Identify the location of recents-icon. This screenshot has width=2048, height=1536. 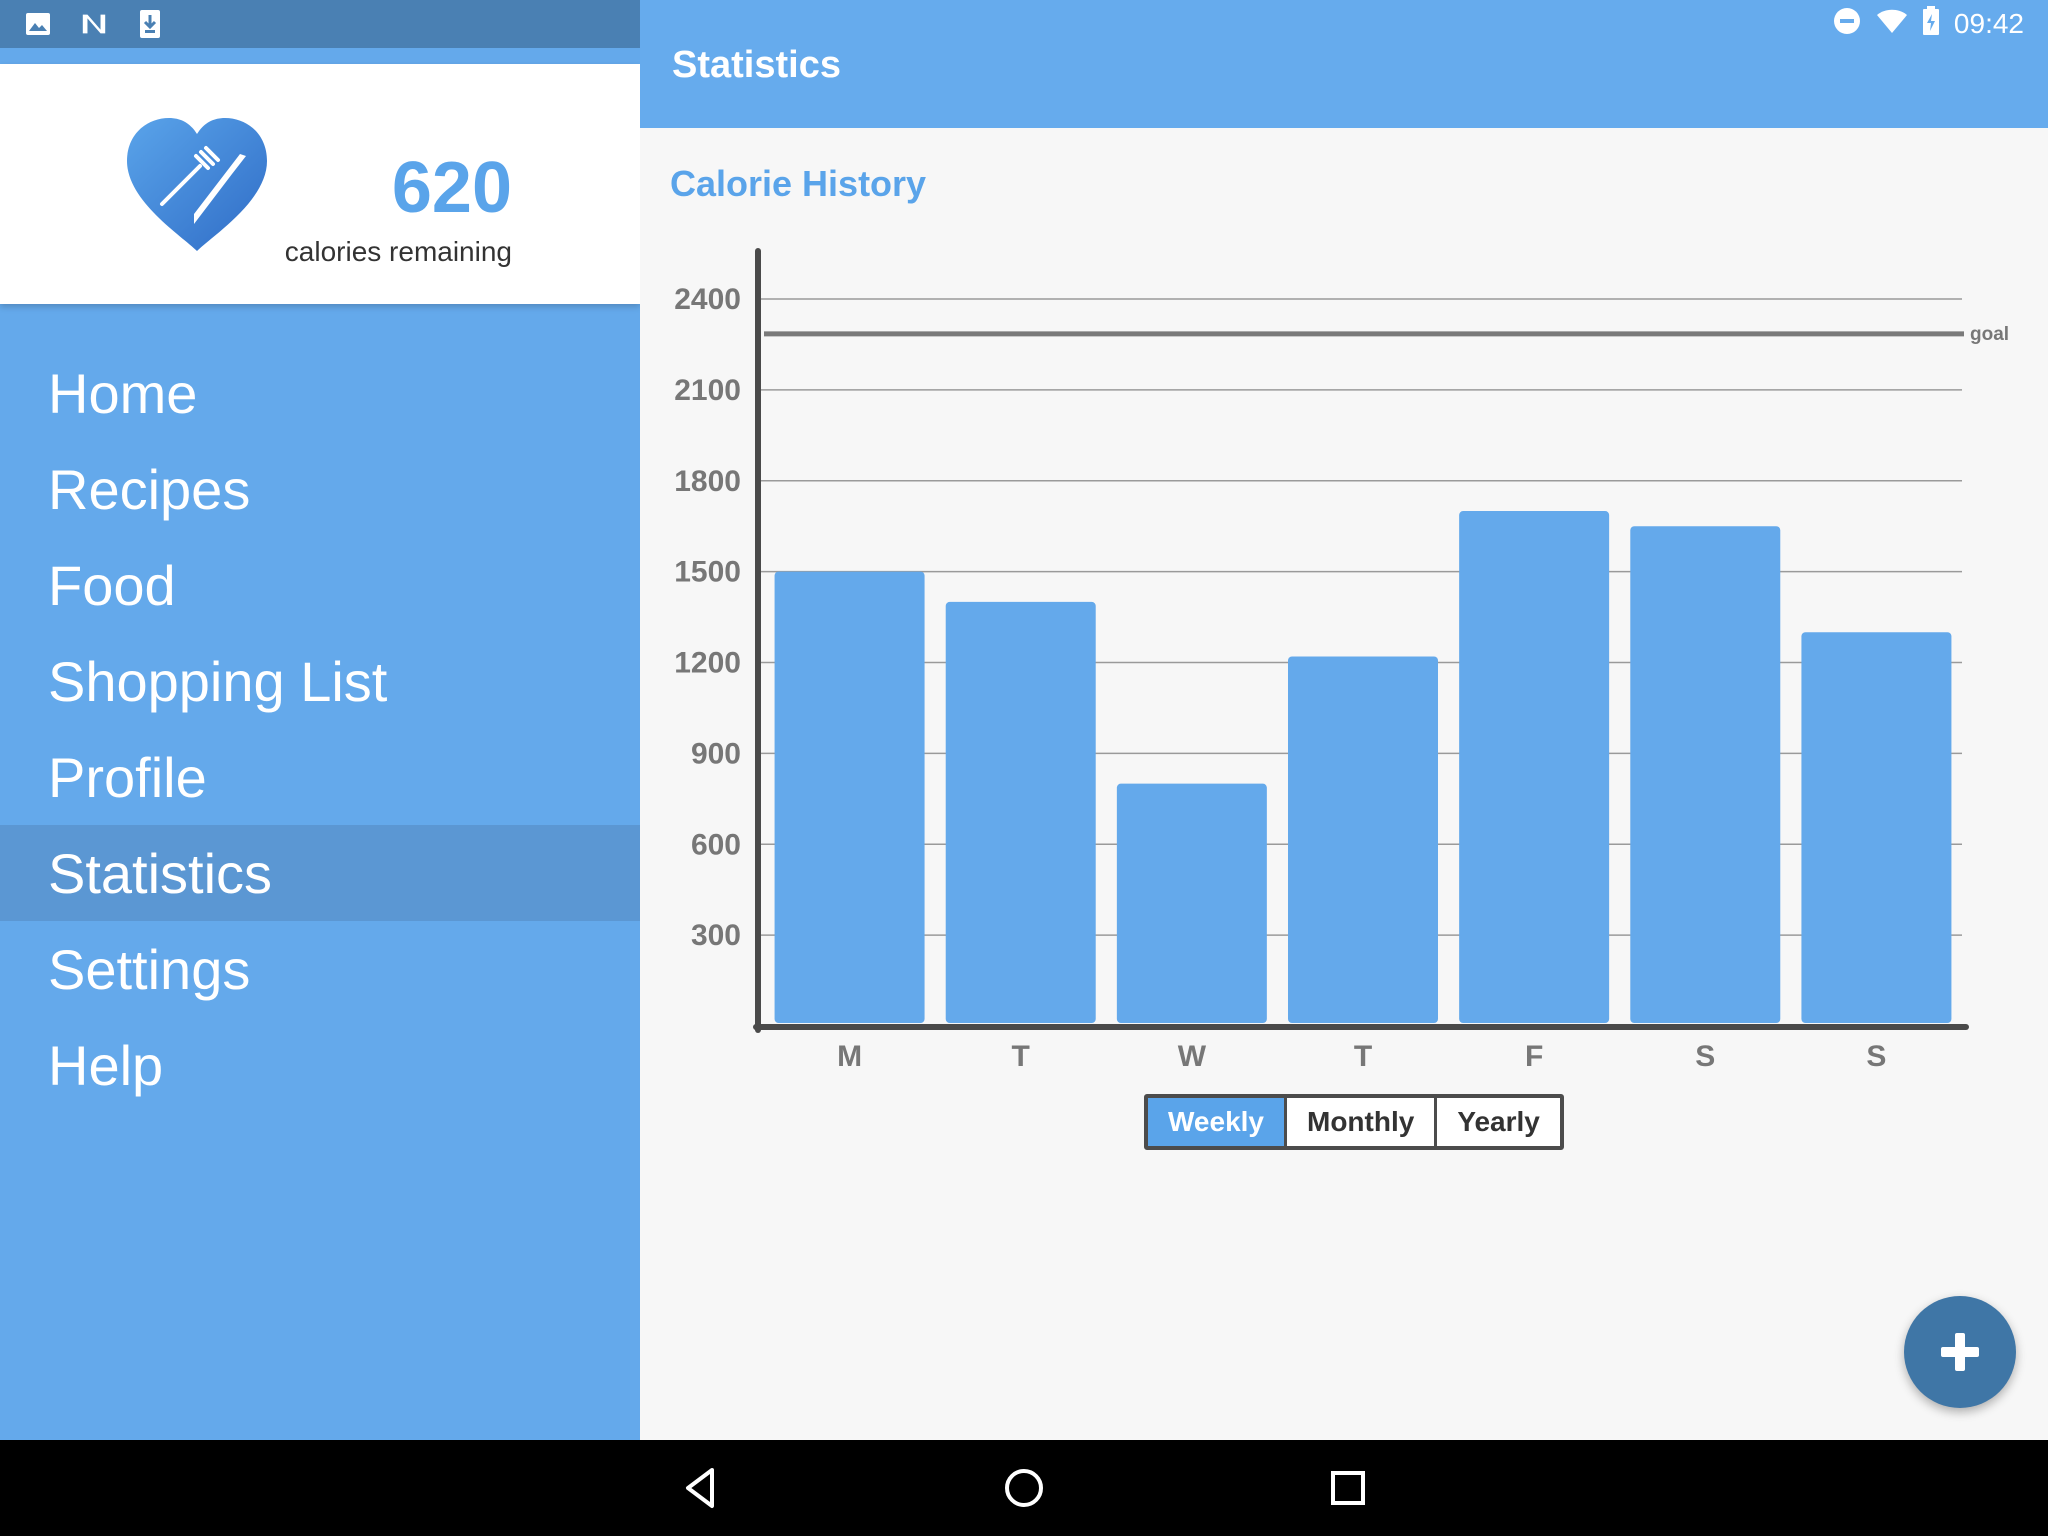
(1348, 1488).